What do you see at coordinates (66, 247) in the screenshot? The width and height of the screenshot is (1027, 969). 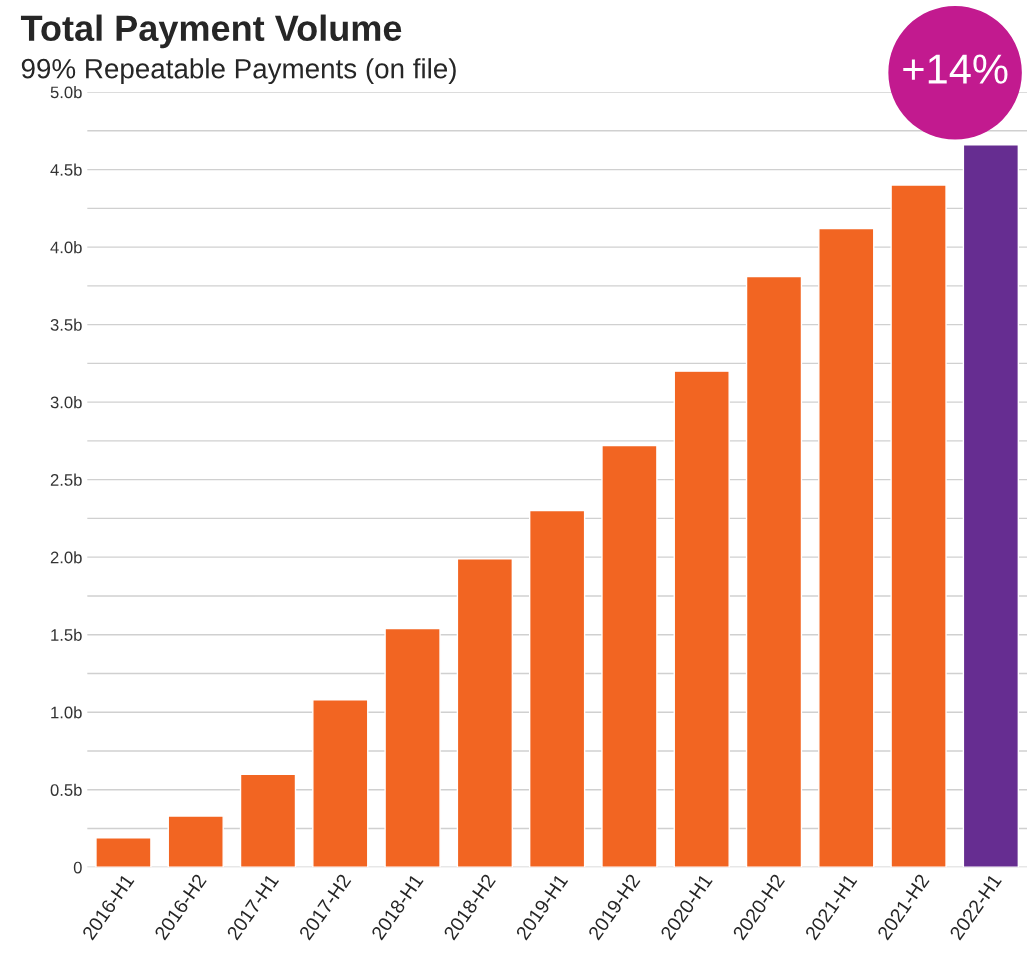 I see `y-tick-label: 4.0b` at bounding box center [66, 247].